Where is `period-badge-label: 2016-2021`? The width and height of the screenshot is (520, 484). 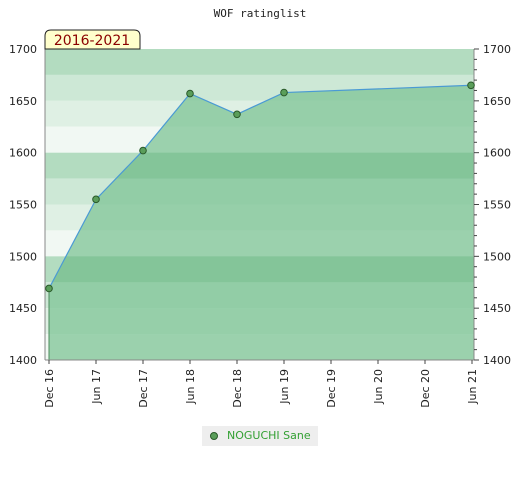
period-badge-label: 2016-2021 is located at coordinates (92, 41).